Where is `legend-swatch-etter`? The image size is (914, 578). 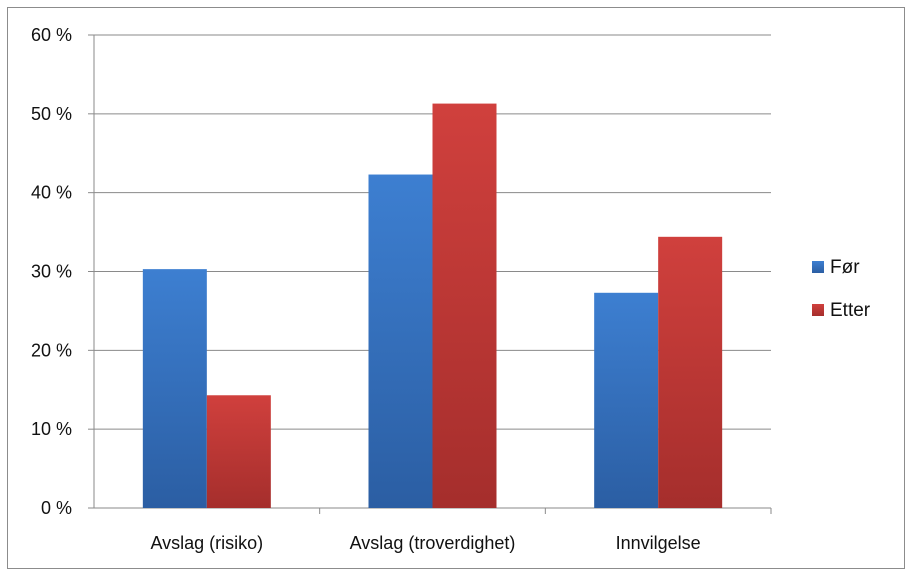
legend-swatch-etter is located at coordinates (818, 310).